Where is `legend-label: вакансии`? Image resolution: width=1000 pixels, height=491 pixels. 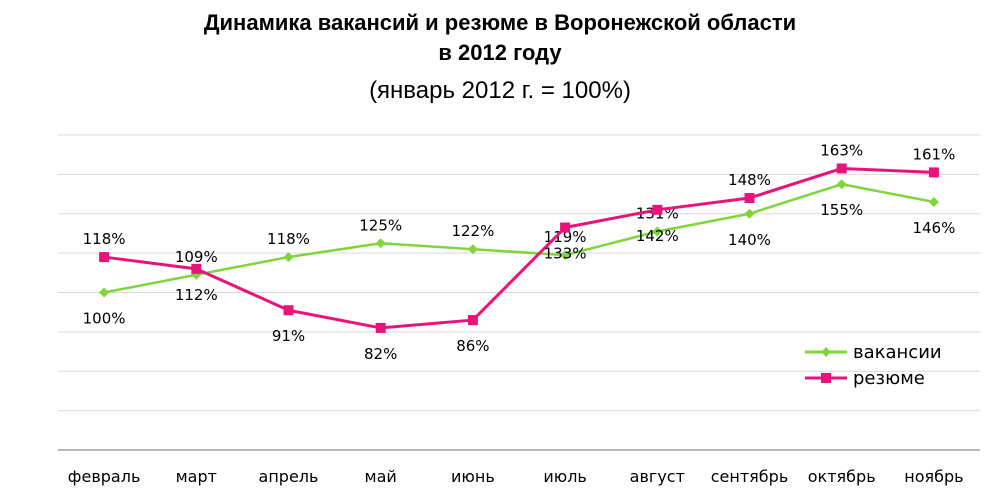
legend-label: вакансии is located at coordinates (897, 352).